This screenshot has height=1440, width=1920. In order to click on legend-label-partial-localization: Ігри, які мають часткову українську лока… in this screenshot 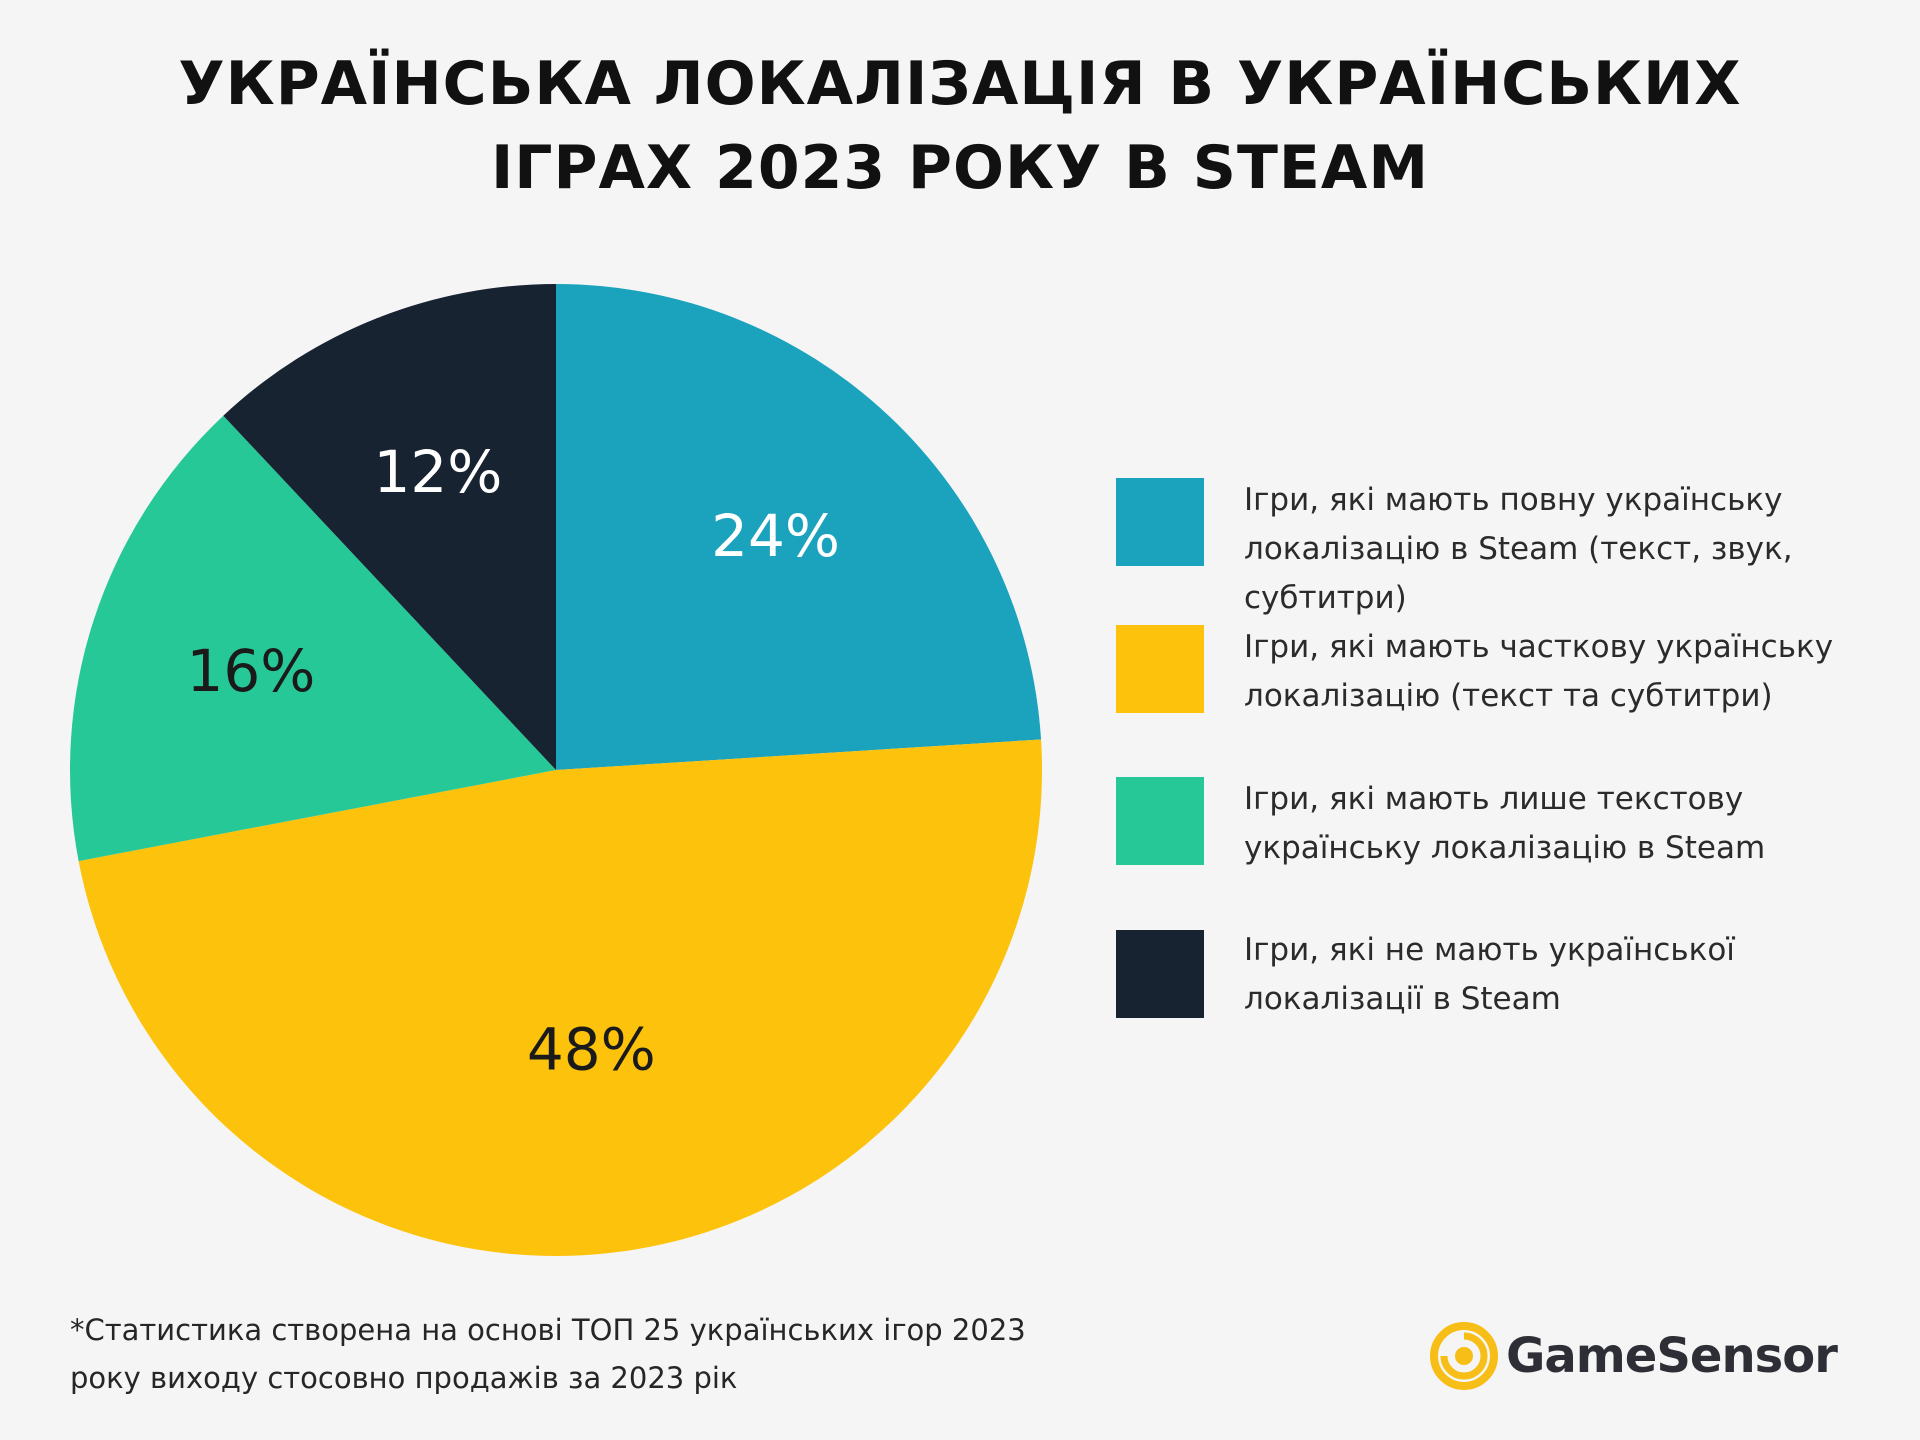, I will do `click(1564, 672)`.